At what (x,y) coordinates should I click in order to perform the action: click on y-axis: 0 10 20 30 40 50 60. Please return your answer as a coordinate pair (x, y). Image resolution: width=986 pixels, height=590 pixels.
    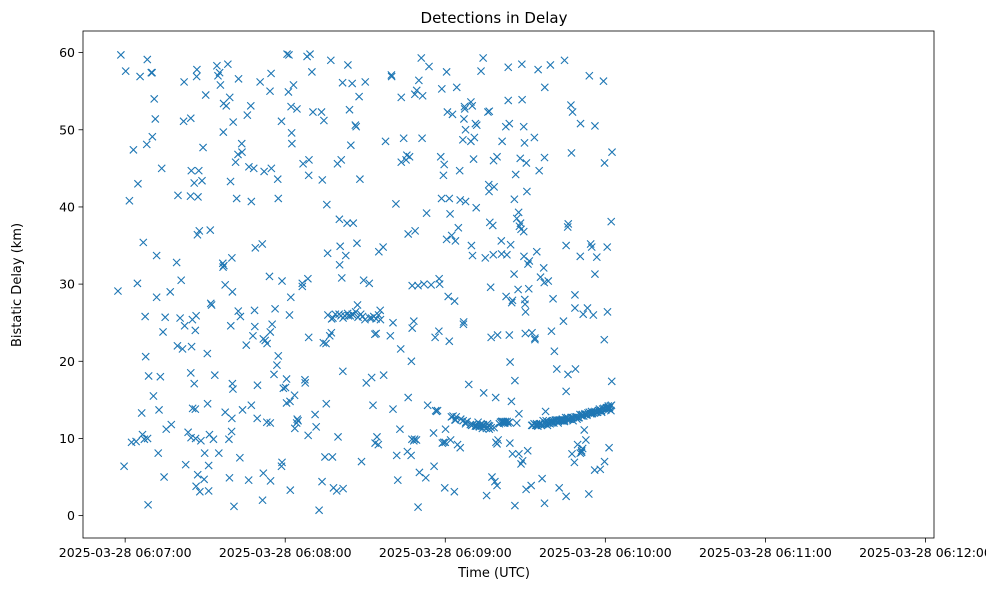
    Looking at the image, I should click on (71, 284).